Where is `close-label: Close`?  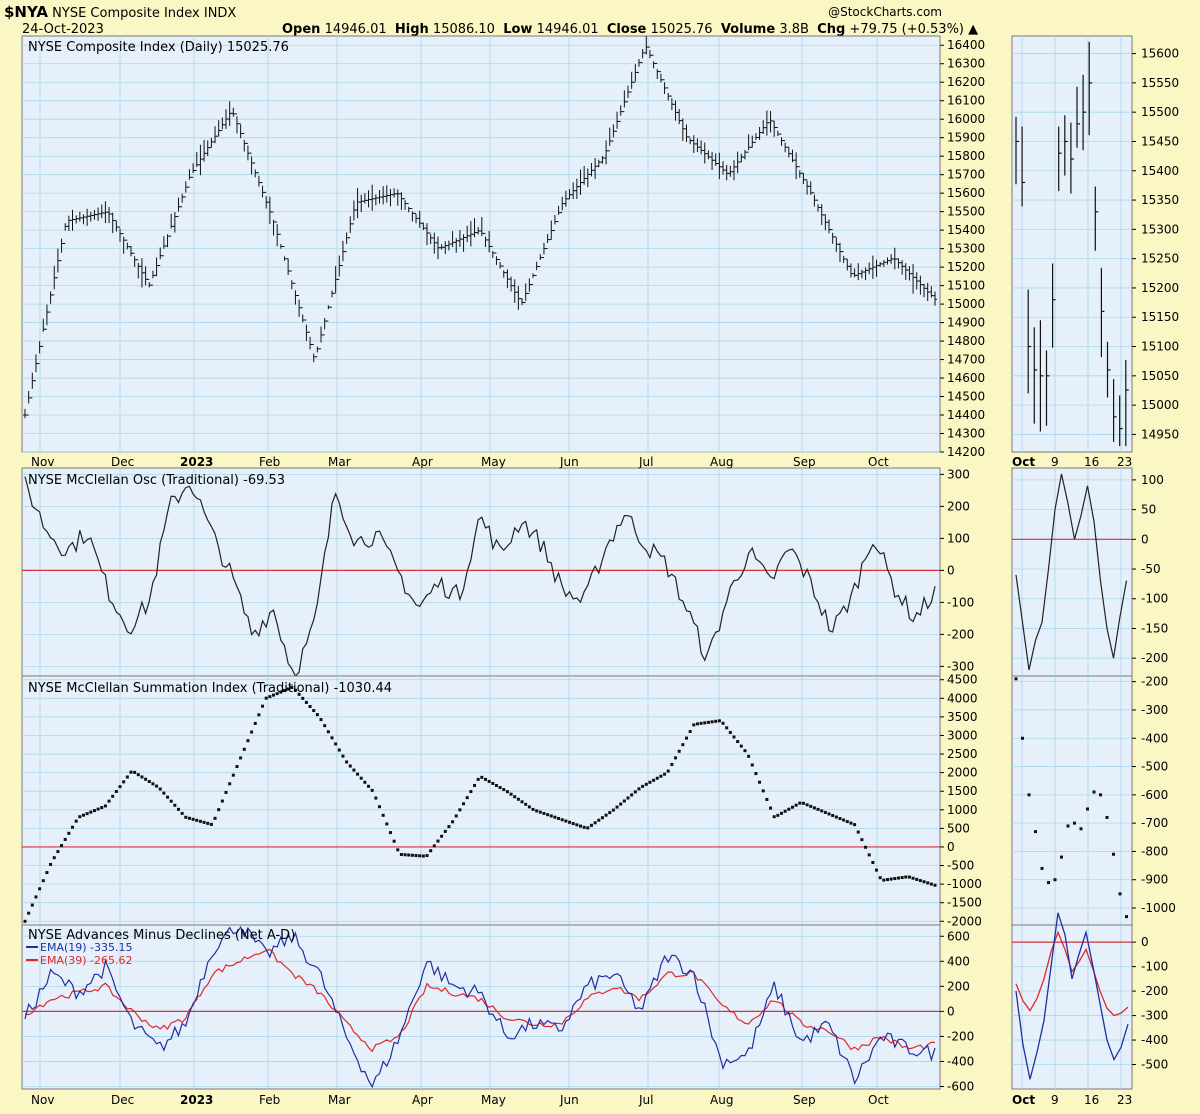 close-label: Close is located at coordinates (626, 29).